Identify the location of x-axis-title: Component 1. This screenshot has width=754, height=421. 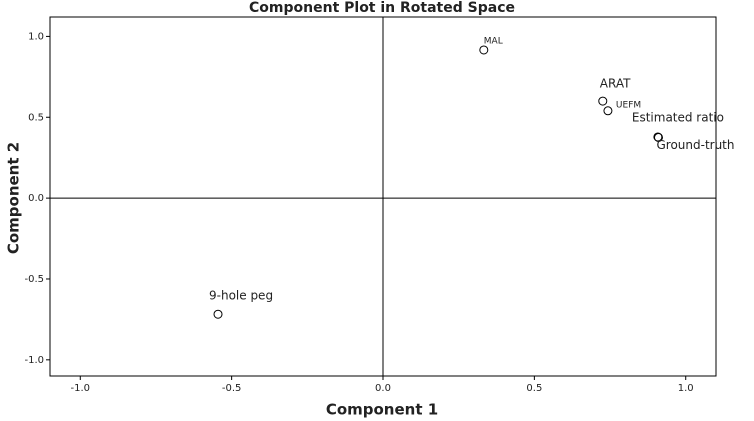
(382, 410).